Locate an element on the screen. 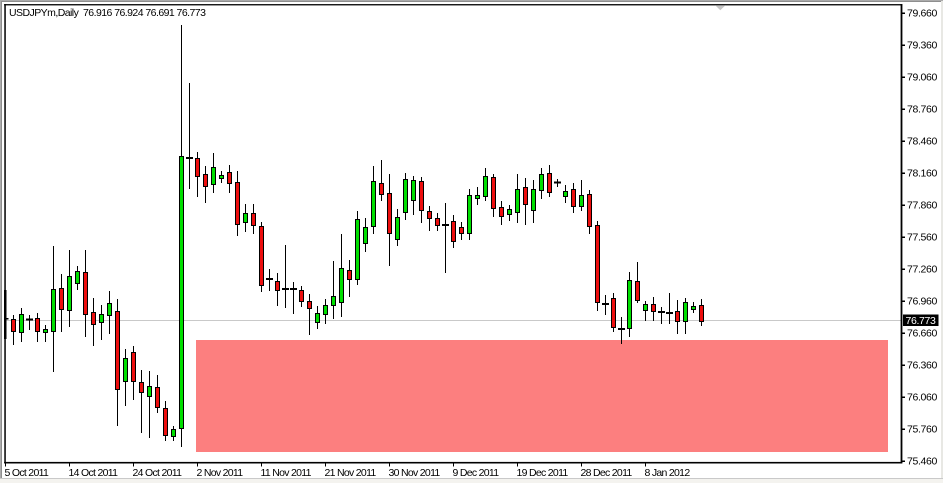 The image size is (943, 483). svg-text: 11 Nov 2011 is located at coordinates (286, 473).